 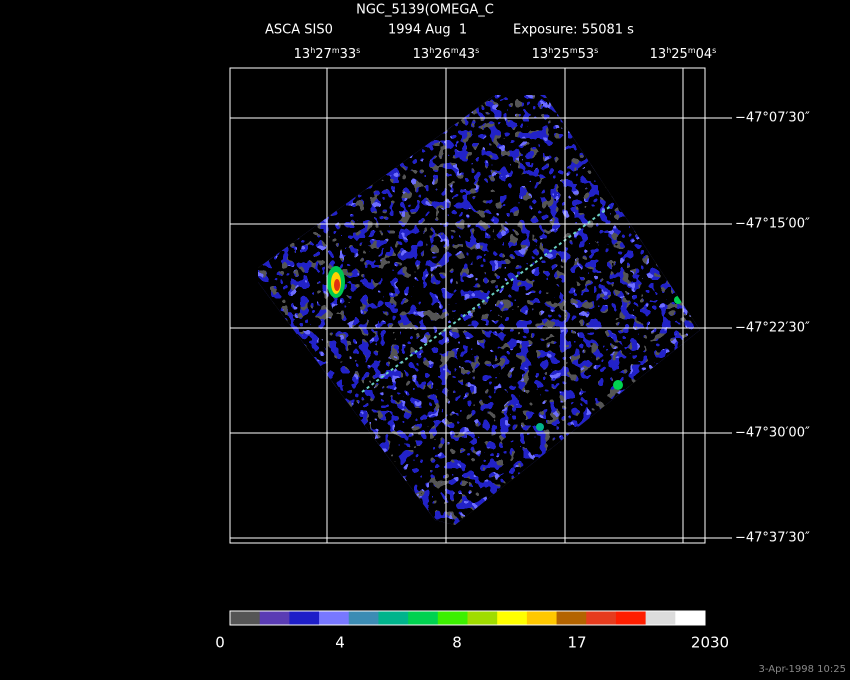 I want to click on colorbar-label: 2030, so click(x=710, y=643).